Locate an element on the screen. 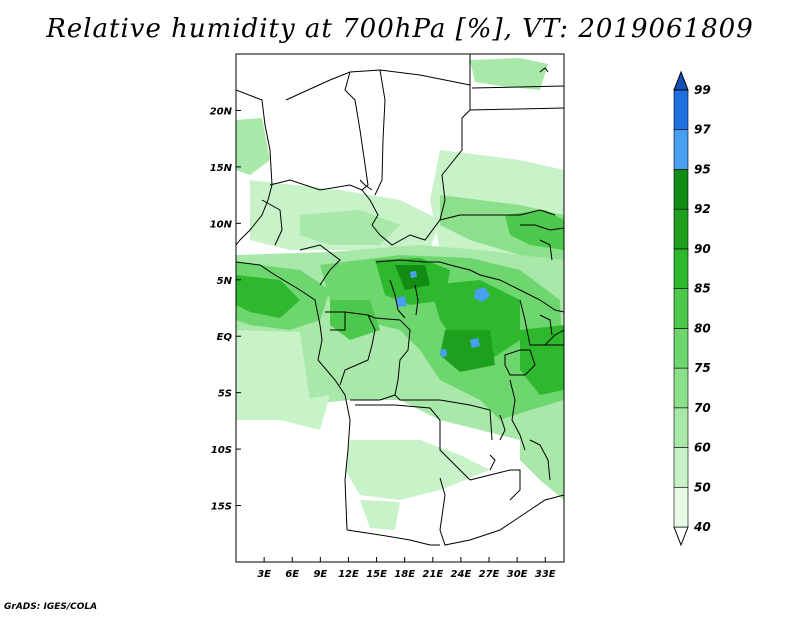 The height and width of the screenshot is (618, 800). latitude-axis: 20N 15N 10N 5N EQ 5S 10S 15S is located at coordinates (225, 309).